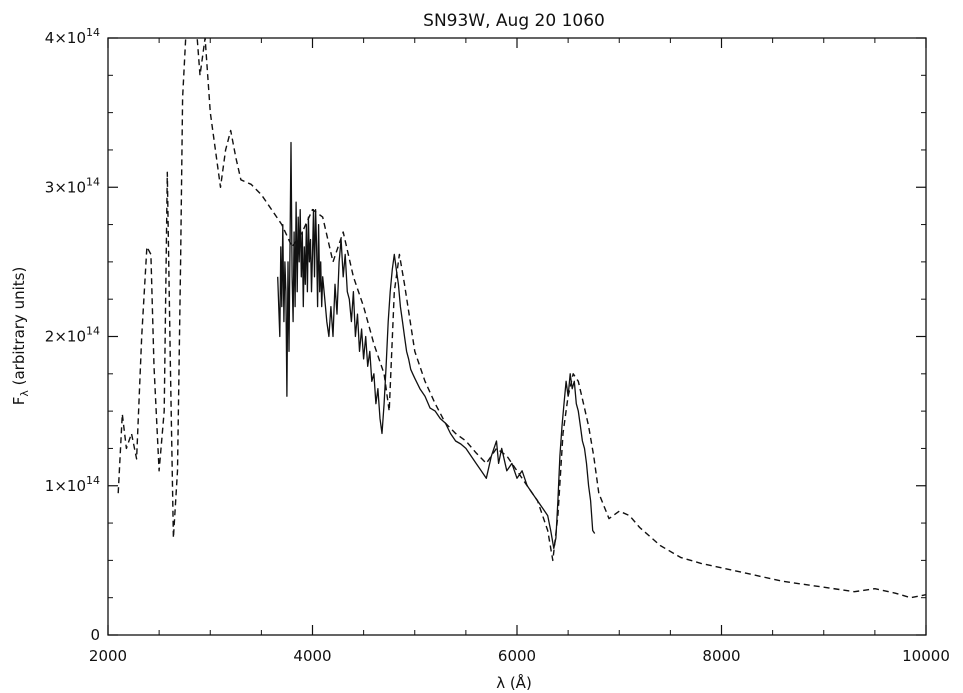  I want to click on y-tick-label: 3×10¹⁴, so click(72, 185).